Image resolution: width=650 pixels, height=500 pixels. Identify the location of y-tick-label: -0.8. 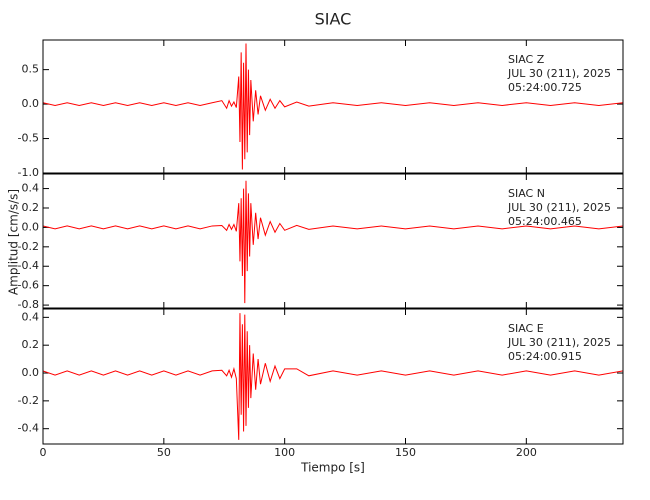
(28, 304).